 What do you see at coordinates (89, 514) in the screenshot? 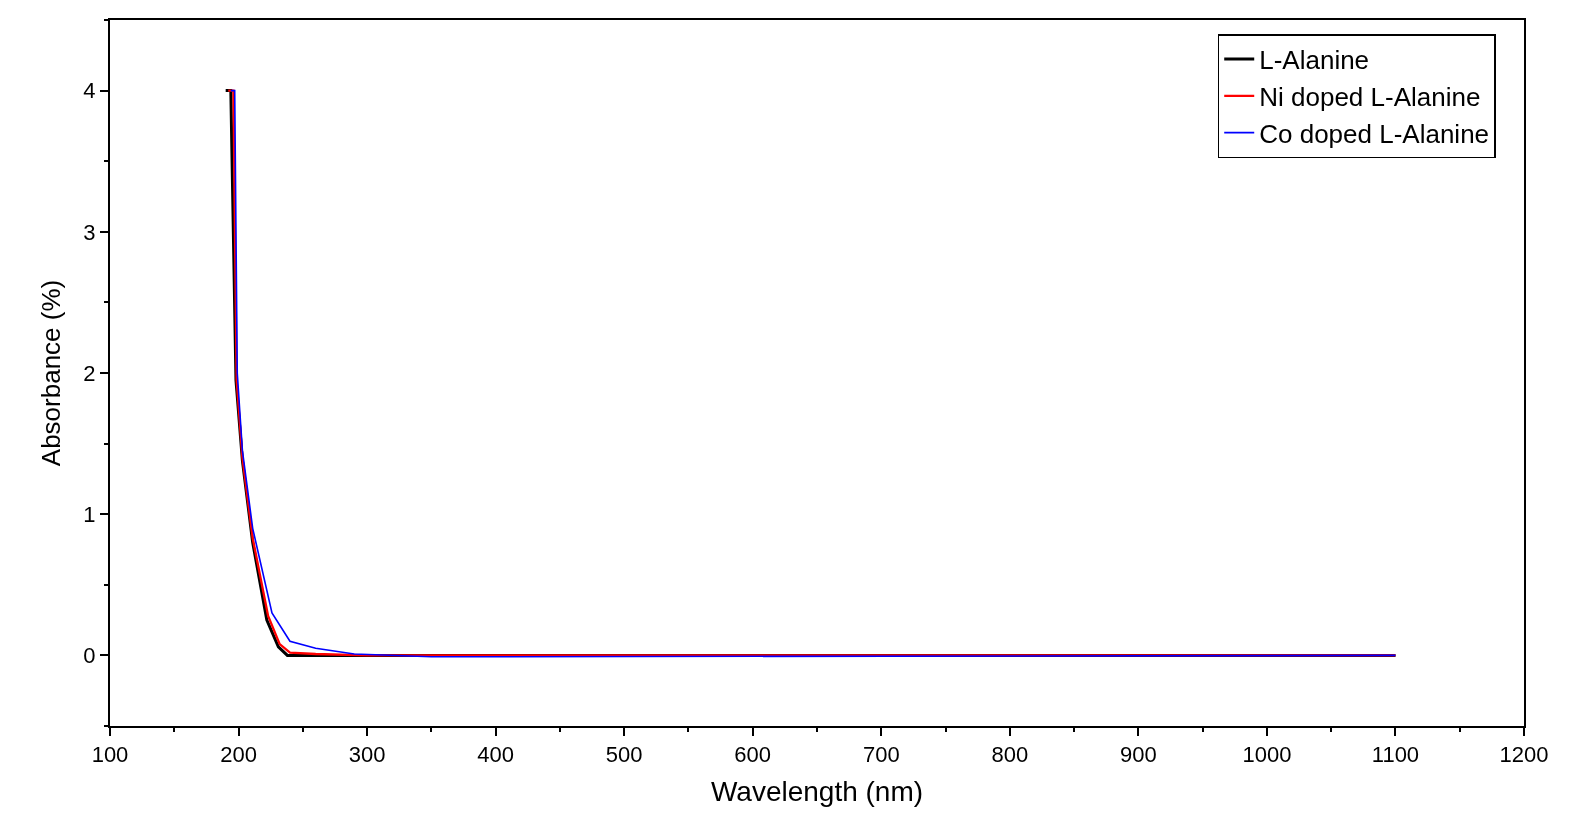
I see `y-tick-label: 1` at bounding box center [89, 514].